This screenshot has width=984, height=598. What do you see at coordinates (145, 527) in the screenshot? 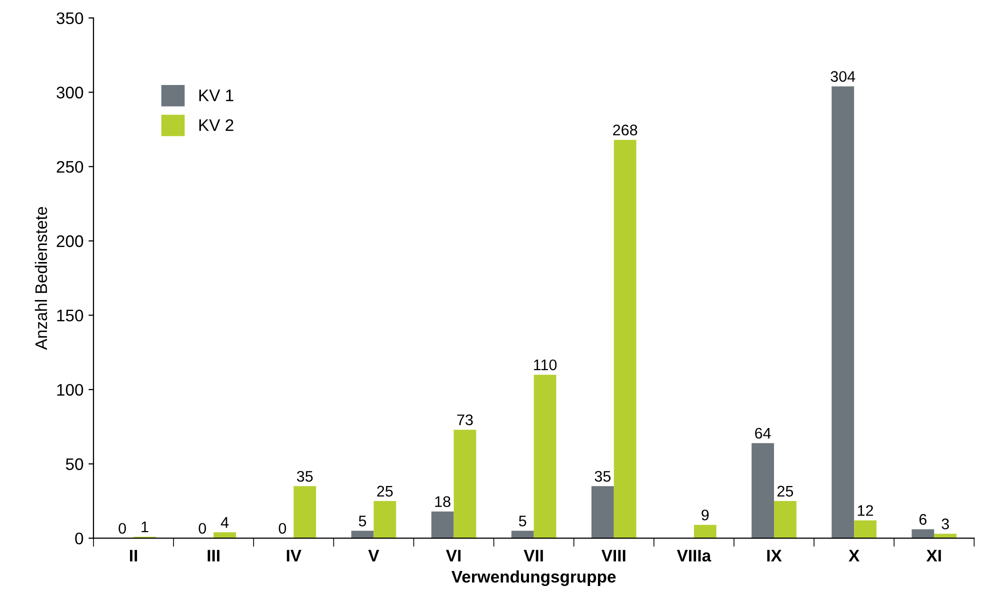
I see `data-label: 1` at bounding box center [145, 527].